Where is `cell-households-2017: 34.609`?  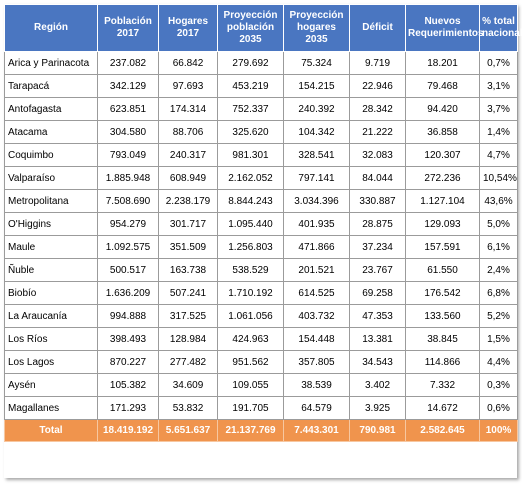 cell-households-2017: 34.609 is located at coordinates (188, 385).